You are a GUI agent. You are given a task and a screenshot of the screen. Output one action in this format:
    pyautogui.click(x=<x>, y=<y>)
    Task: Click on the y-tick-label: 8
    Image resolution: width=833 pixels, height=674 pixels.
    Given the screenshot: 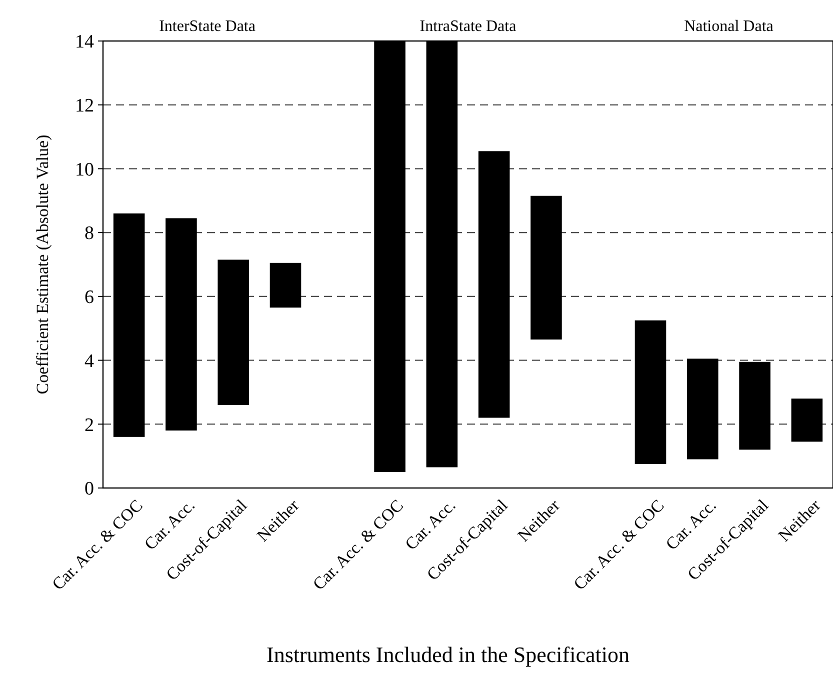 What is the action you would take?
    pyautogui.click(x=89, y=233)
    